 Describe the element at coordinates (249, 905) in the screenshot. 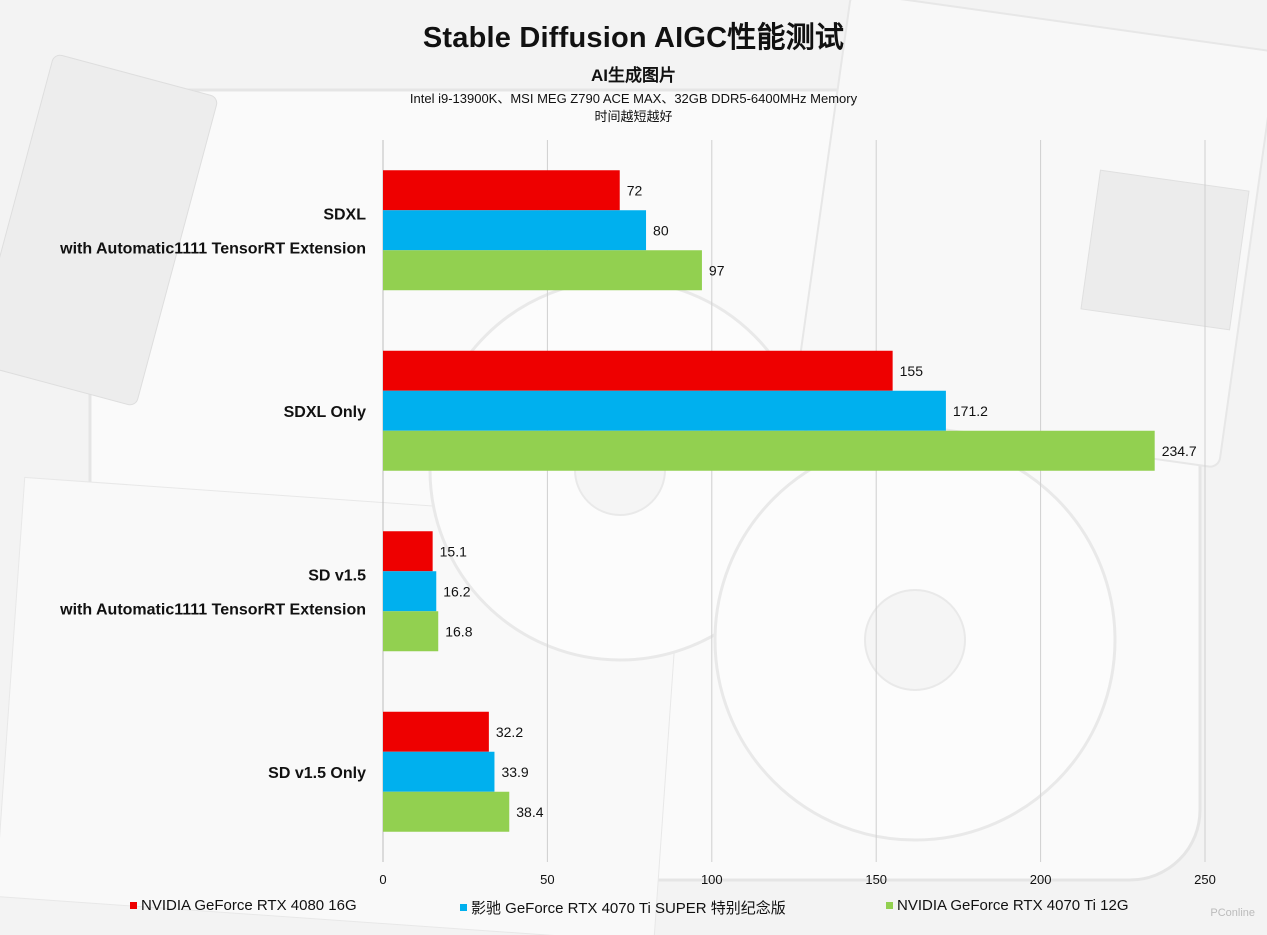

I see `legend-label: NVIDIA GeForce RTX 4080 16G` at that location.